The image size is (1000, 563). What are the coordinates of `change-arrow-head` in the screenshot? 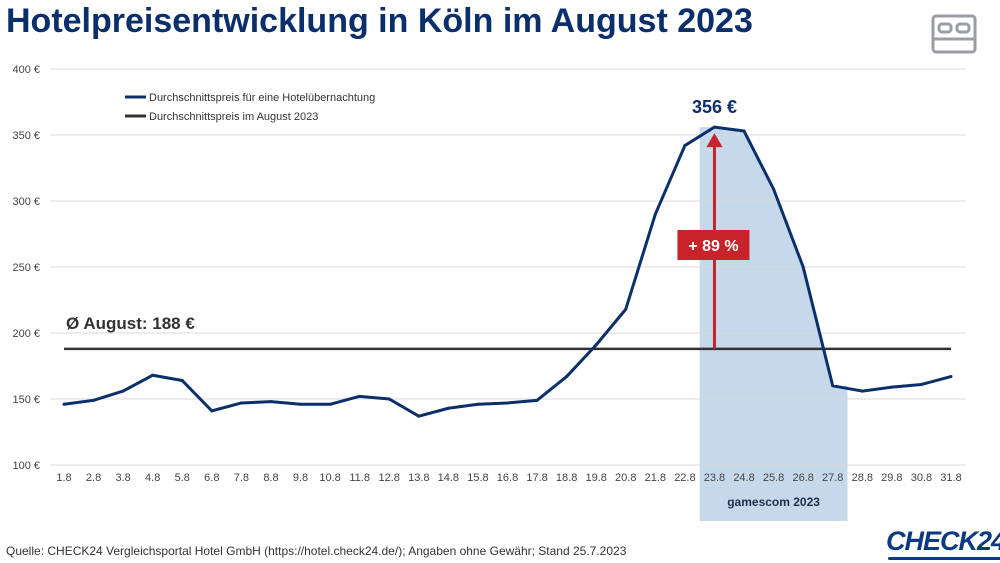 It's located at (714, 140).